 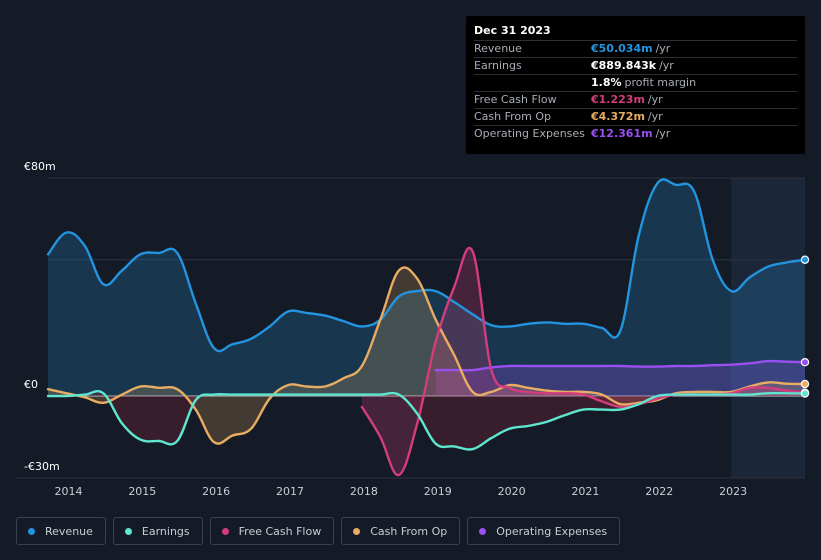 I want to click on tooltip-row-revenue: Revenue €50.034m/yr, so click(x=635, y=48).